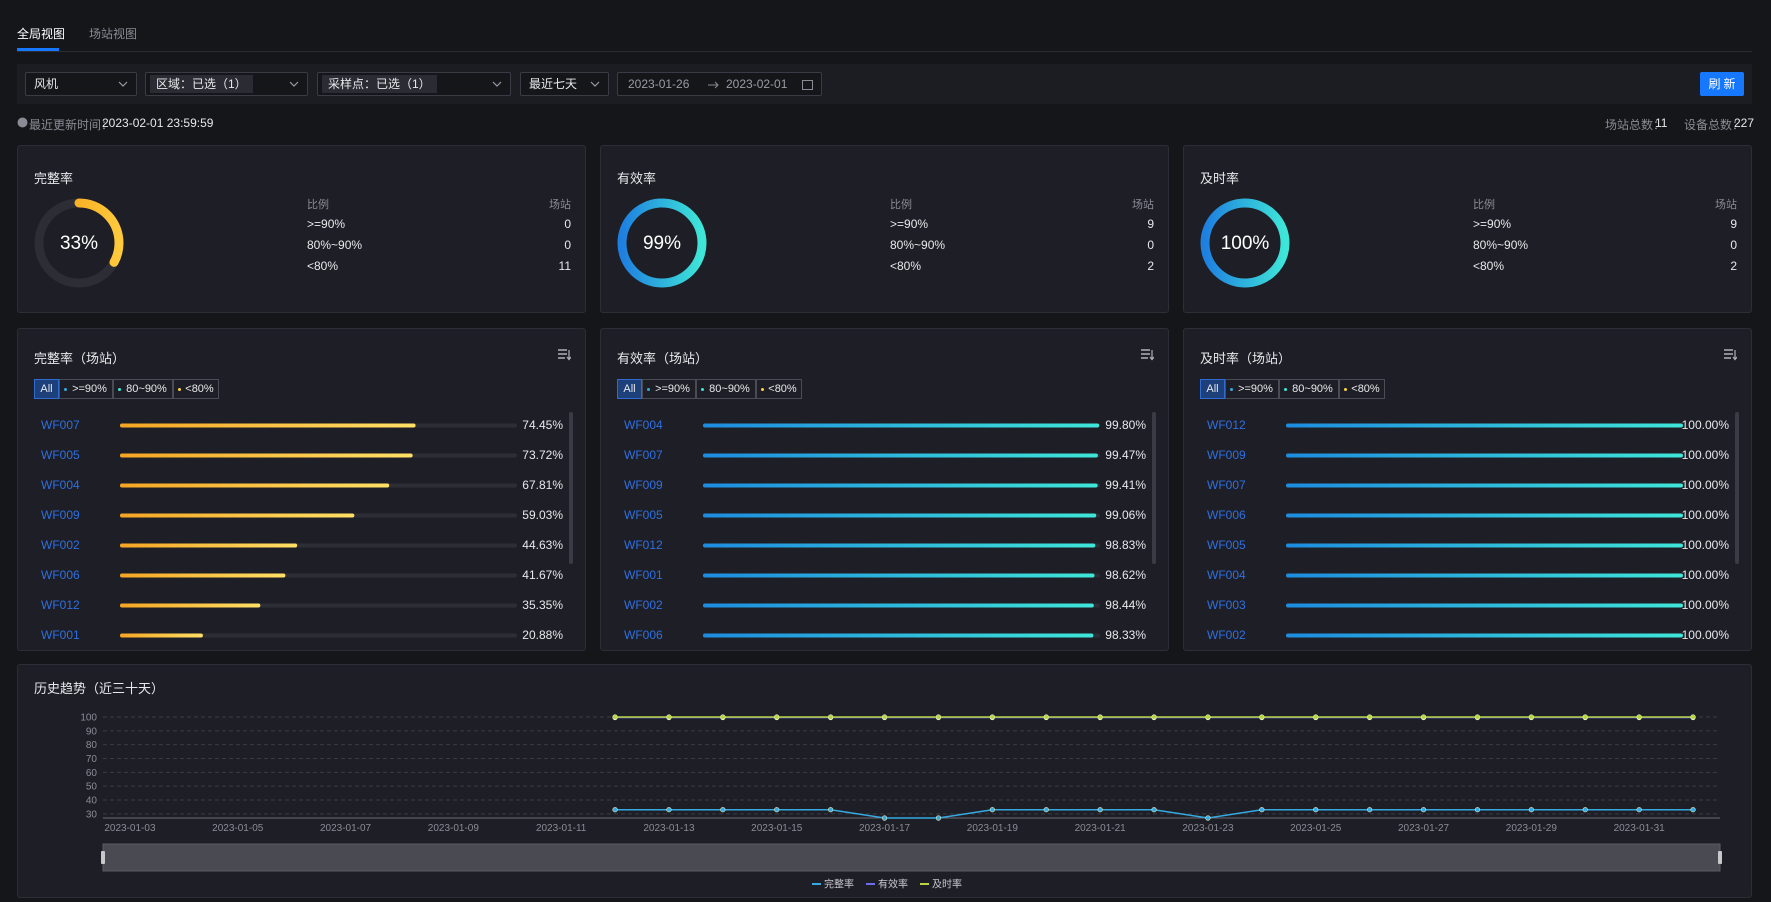 Image resolution: width=1771 pixels, height=902 pixels. I want to click on sample-select: 采样点：已选（1）, so click(414, 84).